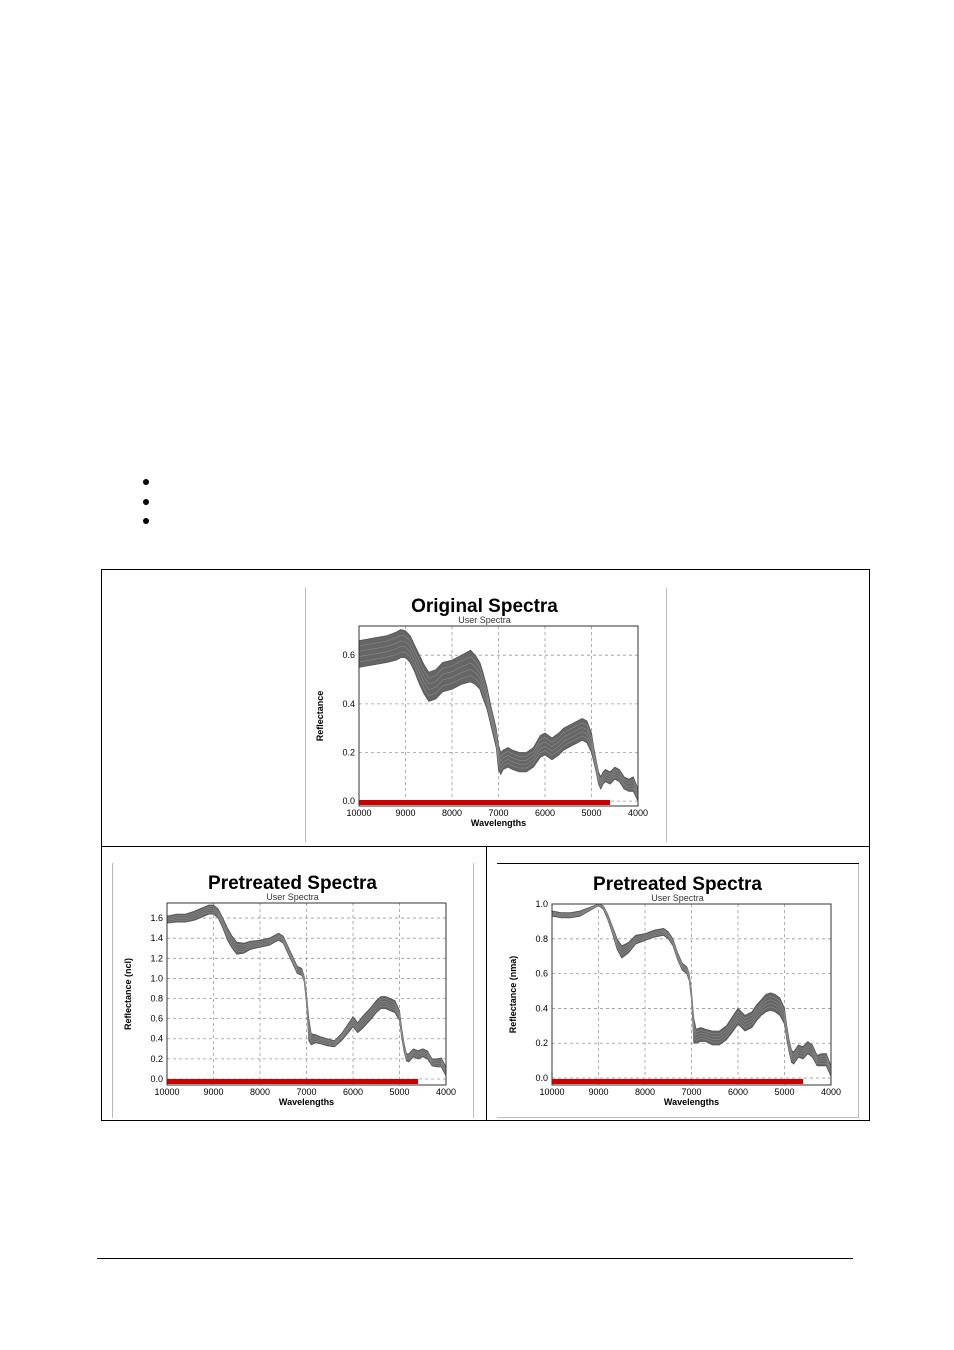 The width and height of the screenshot is (954, 1350). Describe the element at coordinates (320, 716) in the screenshot. I see `y-axis-label: Reflectance` at that location.